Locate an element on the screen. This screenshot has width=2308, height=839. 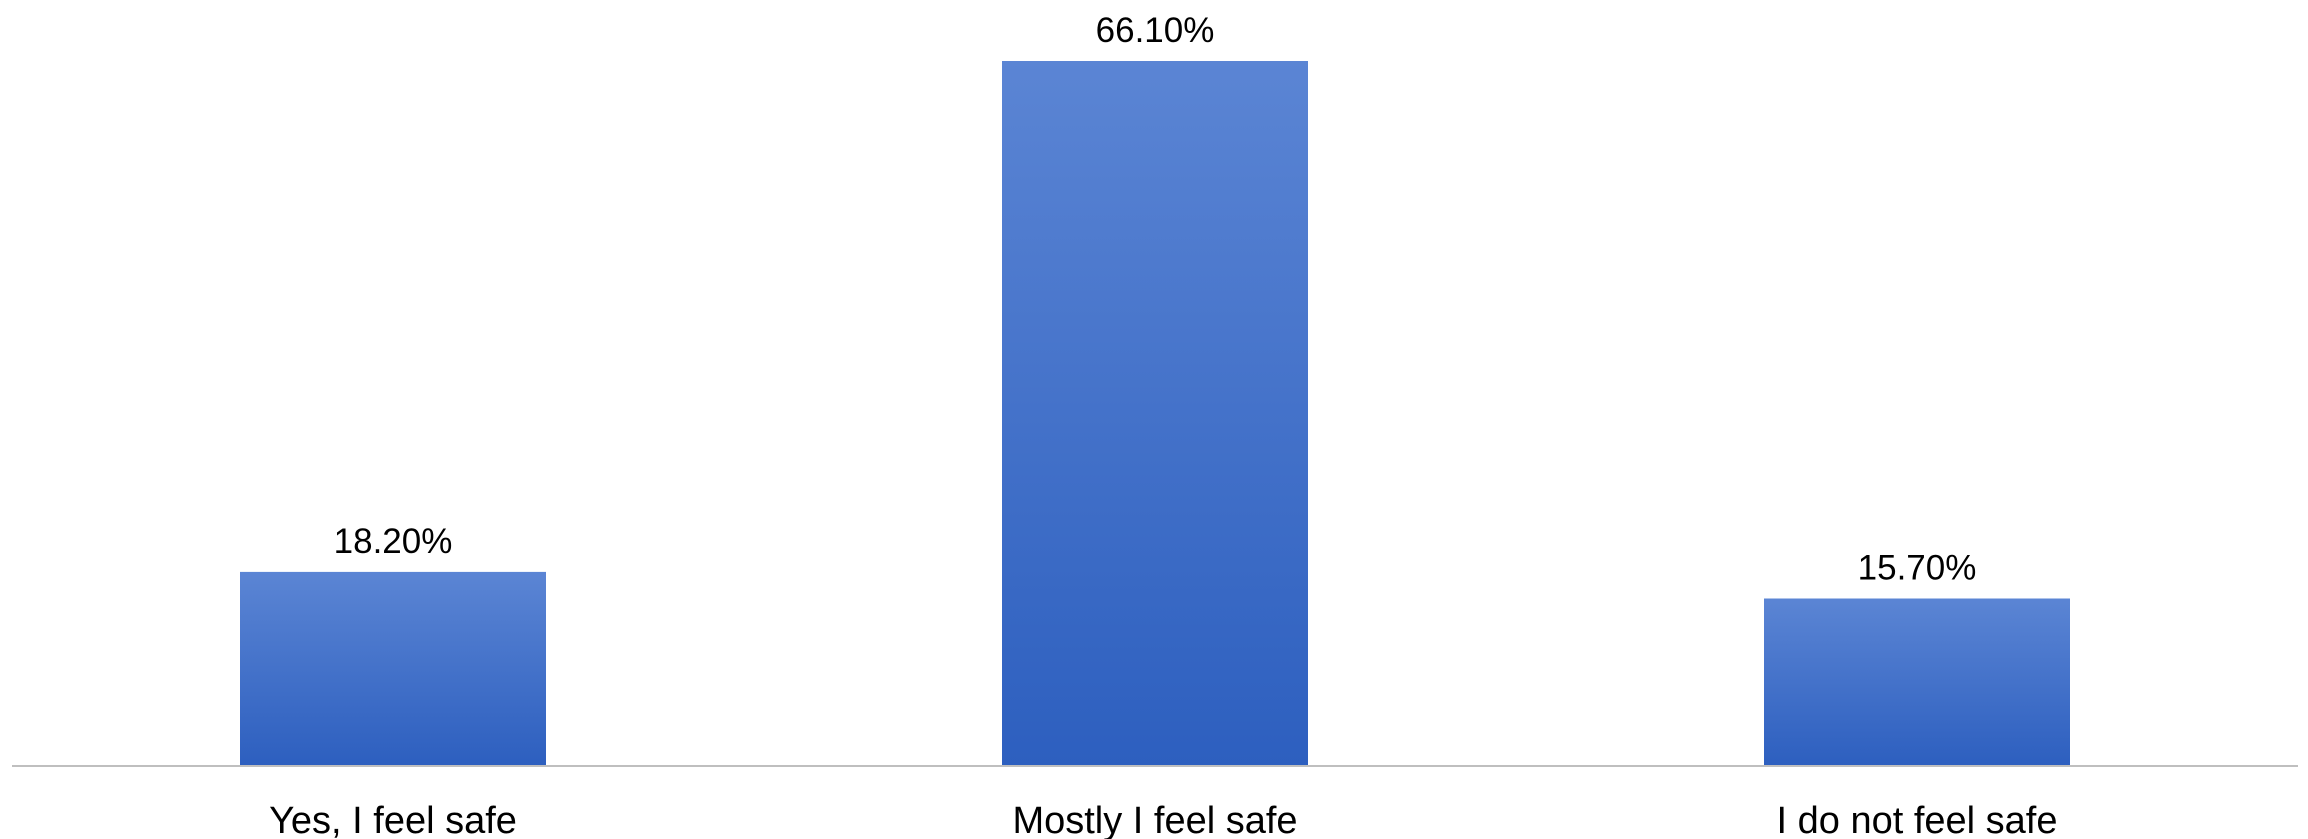
data-label-0: 18.20% is located at coordinates (393, 541).